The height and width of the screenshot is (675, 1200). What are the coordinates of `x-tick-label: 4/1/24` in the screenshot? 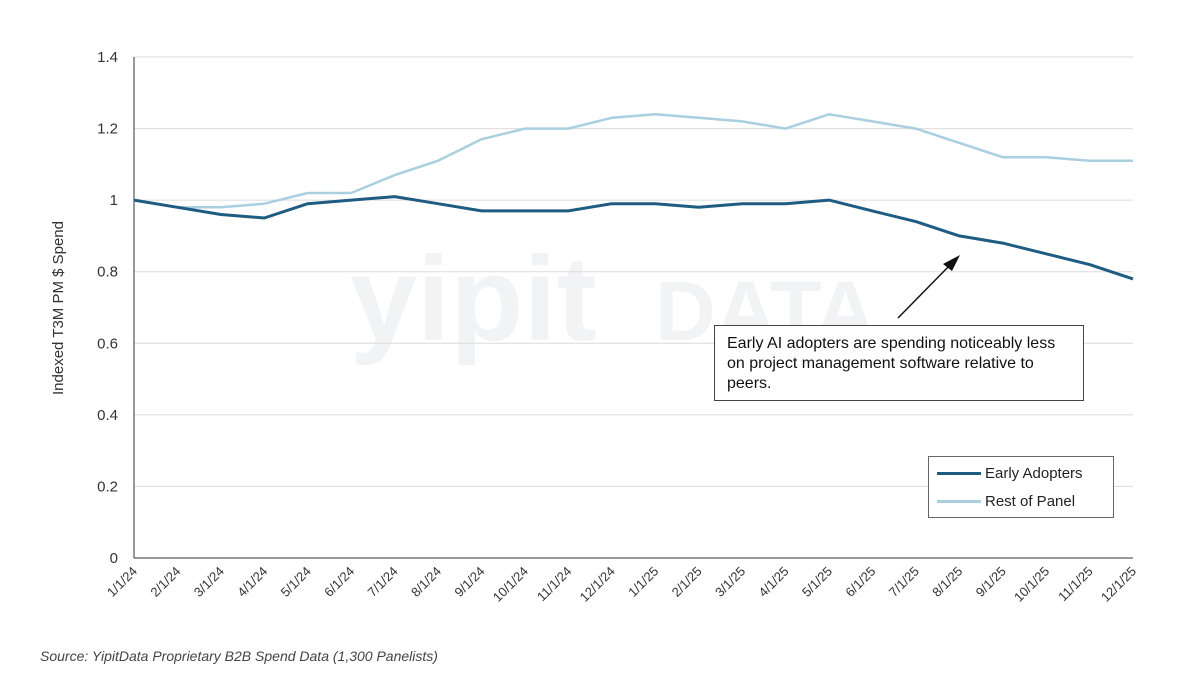 It's located at (252, 582).